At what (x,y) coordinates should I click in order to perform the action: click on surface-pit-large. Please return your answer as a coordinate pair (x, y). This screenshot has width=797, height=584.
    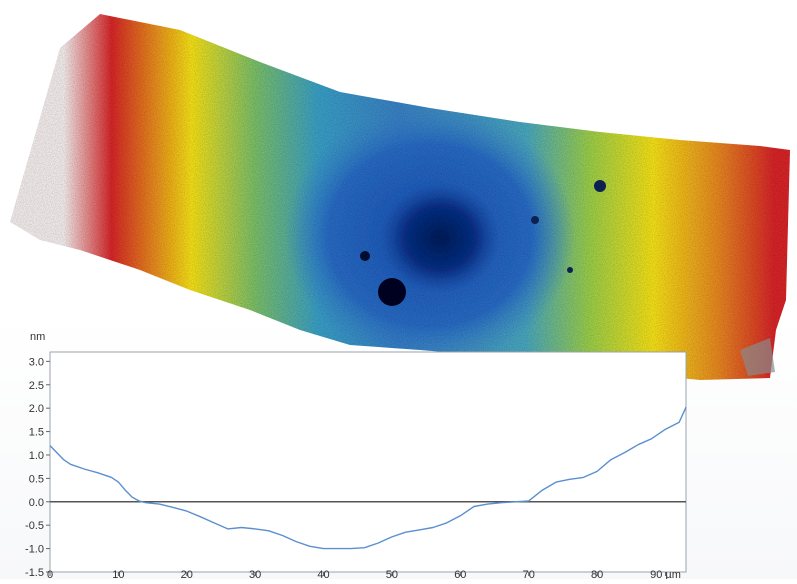
    Looking at the image, I should click on (392, 292).